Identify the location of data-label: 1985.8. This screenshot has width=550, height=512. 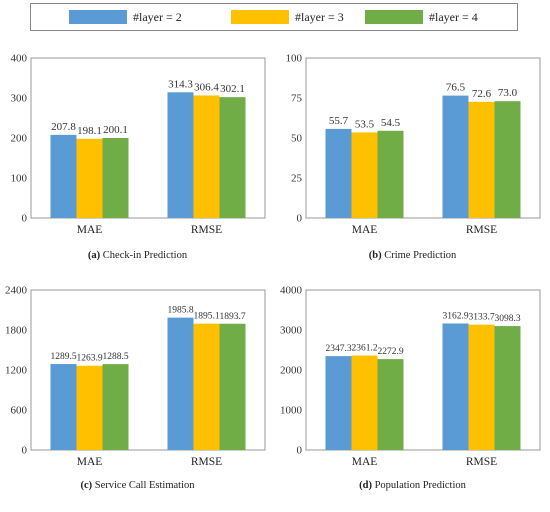
(180, 311).